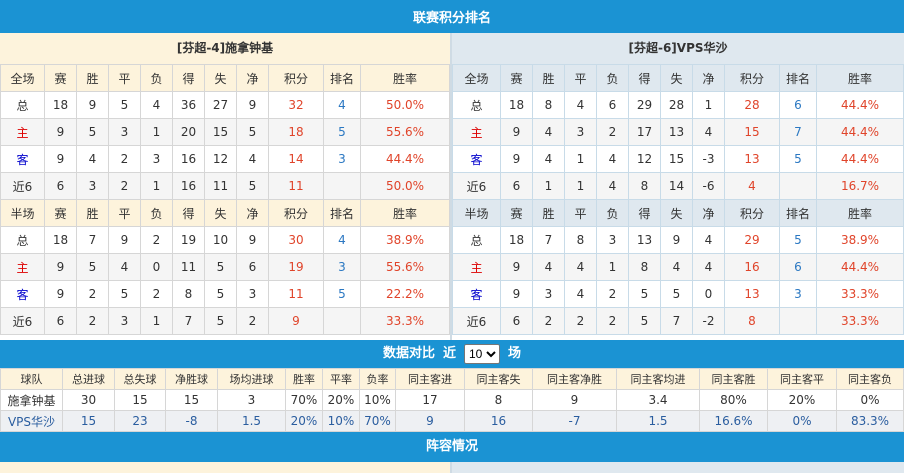 The width and height of the screenshot is (904, 473). I want to click on table-row: 近6 6 3 2 1 16 11 5 11 50.0%, so click(225, 186).